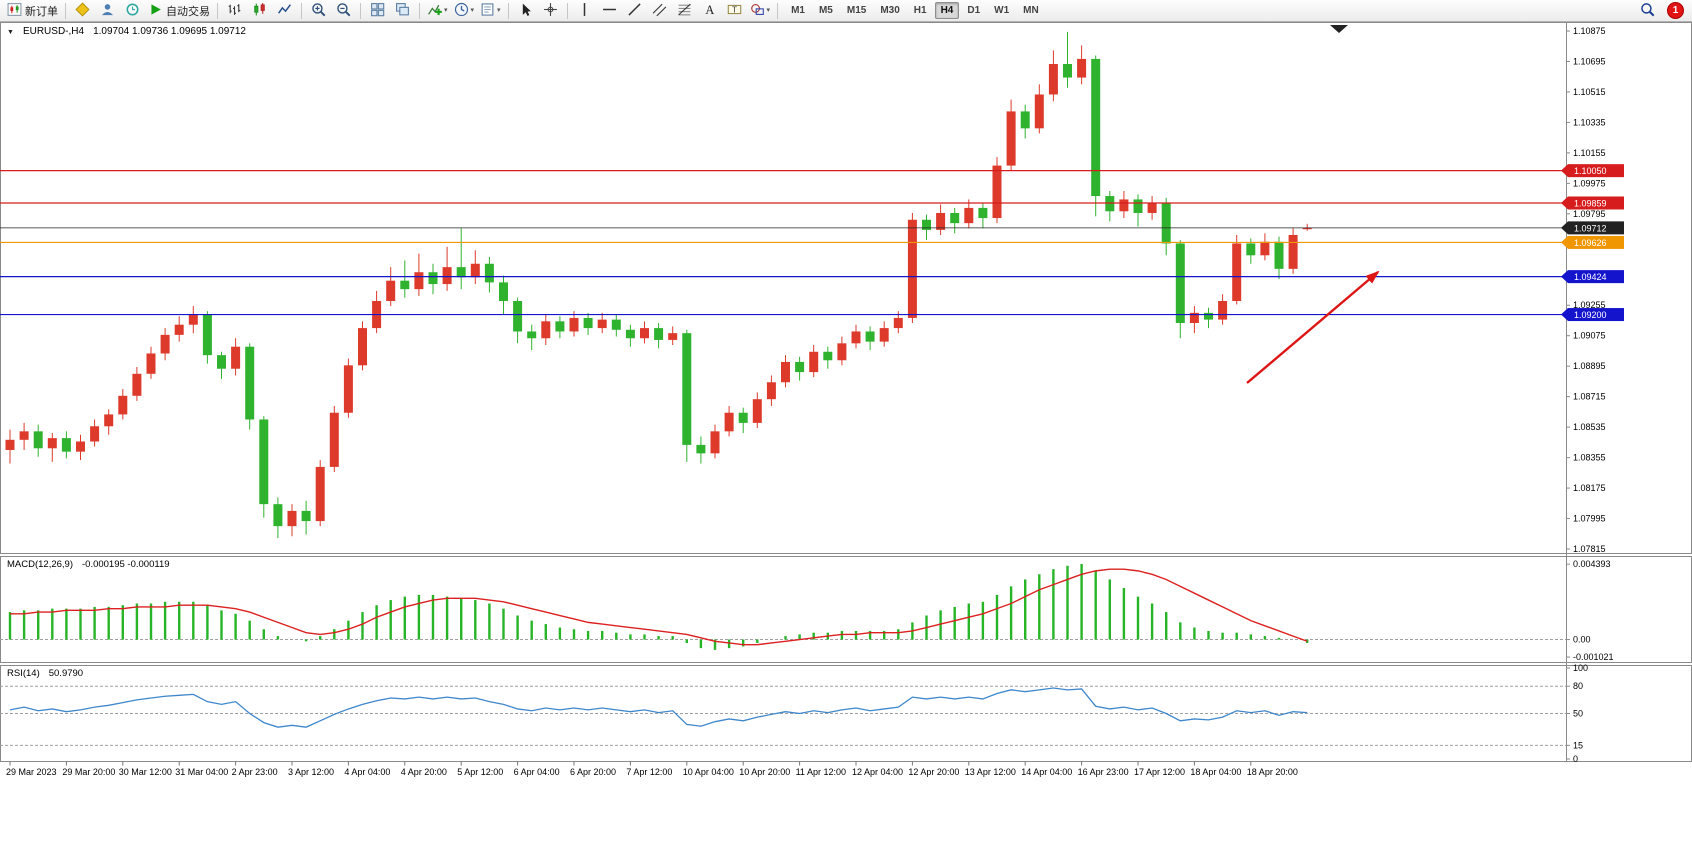 This screenshot has width=1692, height=847. Describe the element at coordinates (974, 10) in the screenshot. I see `timeframe-D1: D1` at that location.